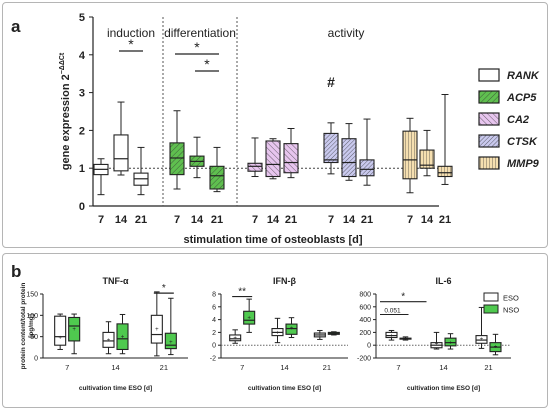 This screenshot has height=411, width=550. Describe the element at coordinates (31, 326) in the screenshot. I see `y-axis-label-b-line2: [pg/mg]` at that location.